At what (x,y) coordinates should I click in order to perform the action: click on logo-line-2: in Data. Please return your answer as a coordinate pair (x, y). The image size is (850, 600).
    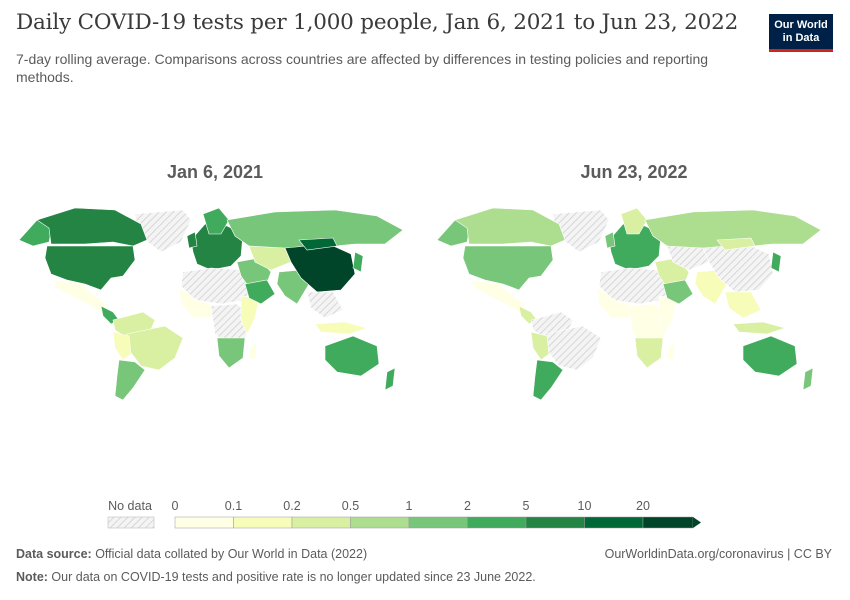
    Looking at the image, I should click on (801, 38).